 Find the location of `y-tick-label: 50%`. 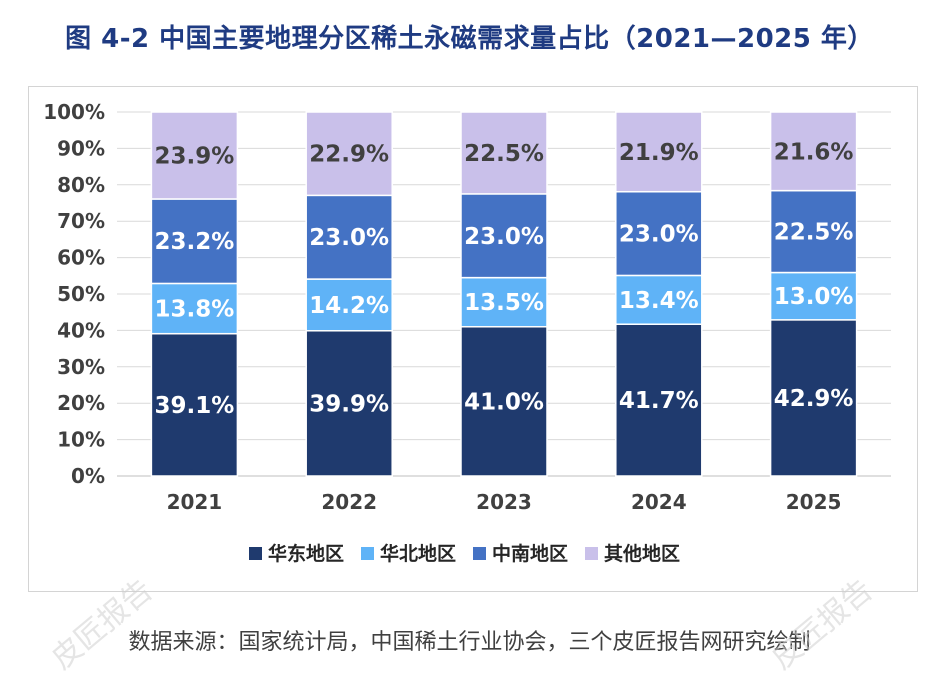

y-tick-label: 50% is located at coordinates (81, 294).